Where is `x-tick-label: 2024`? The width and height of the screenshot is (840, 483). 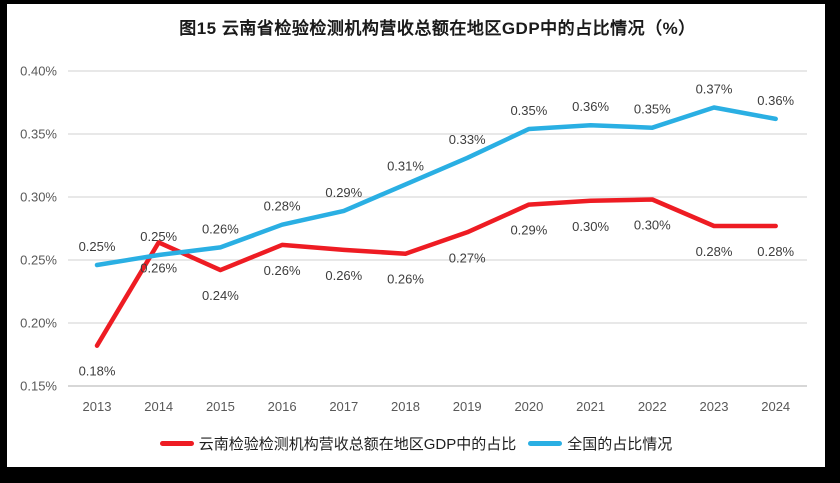 x-tick-label: 2024 is located at coordinates (775, 406).